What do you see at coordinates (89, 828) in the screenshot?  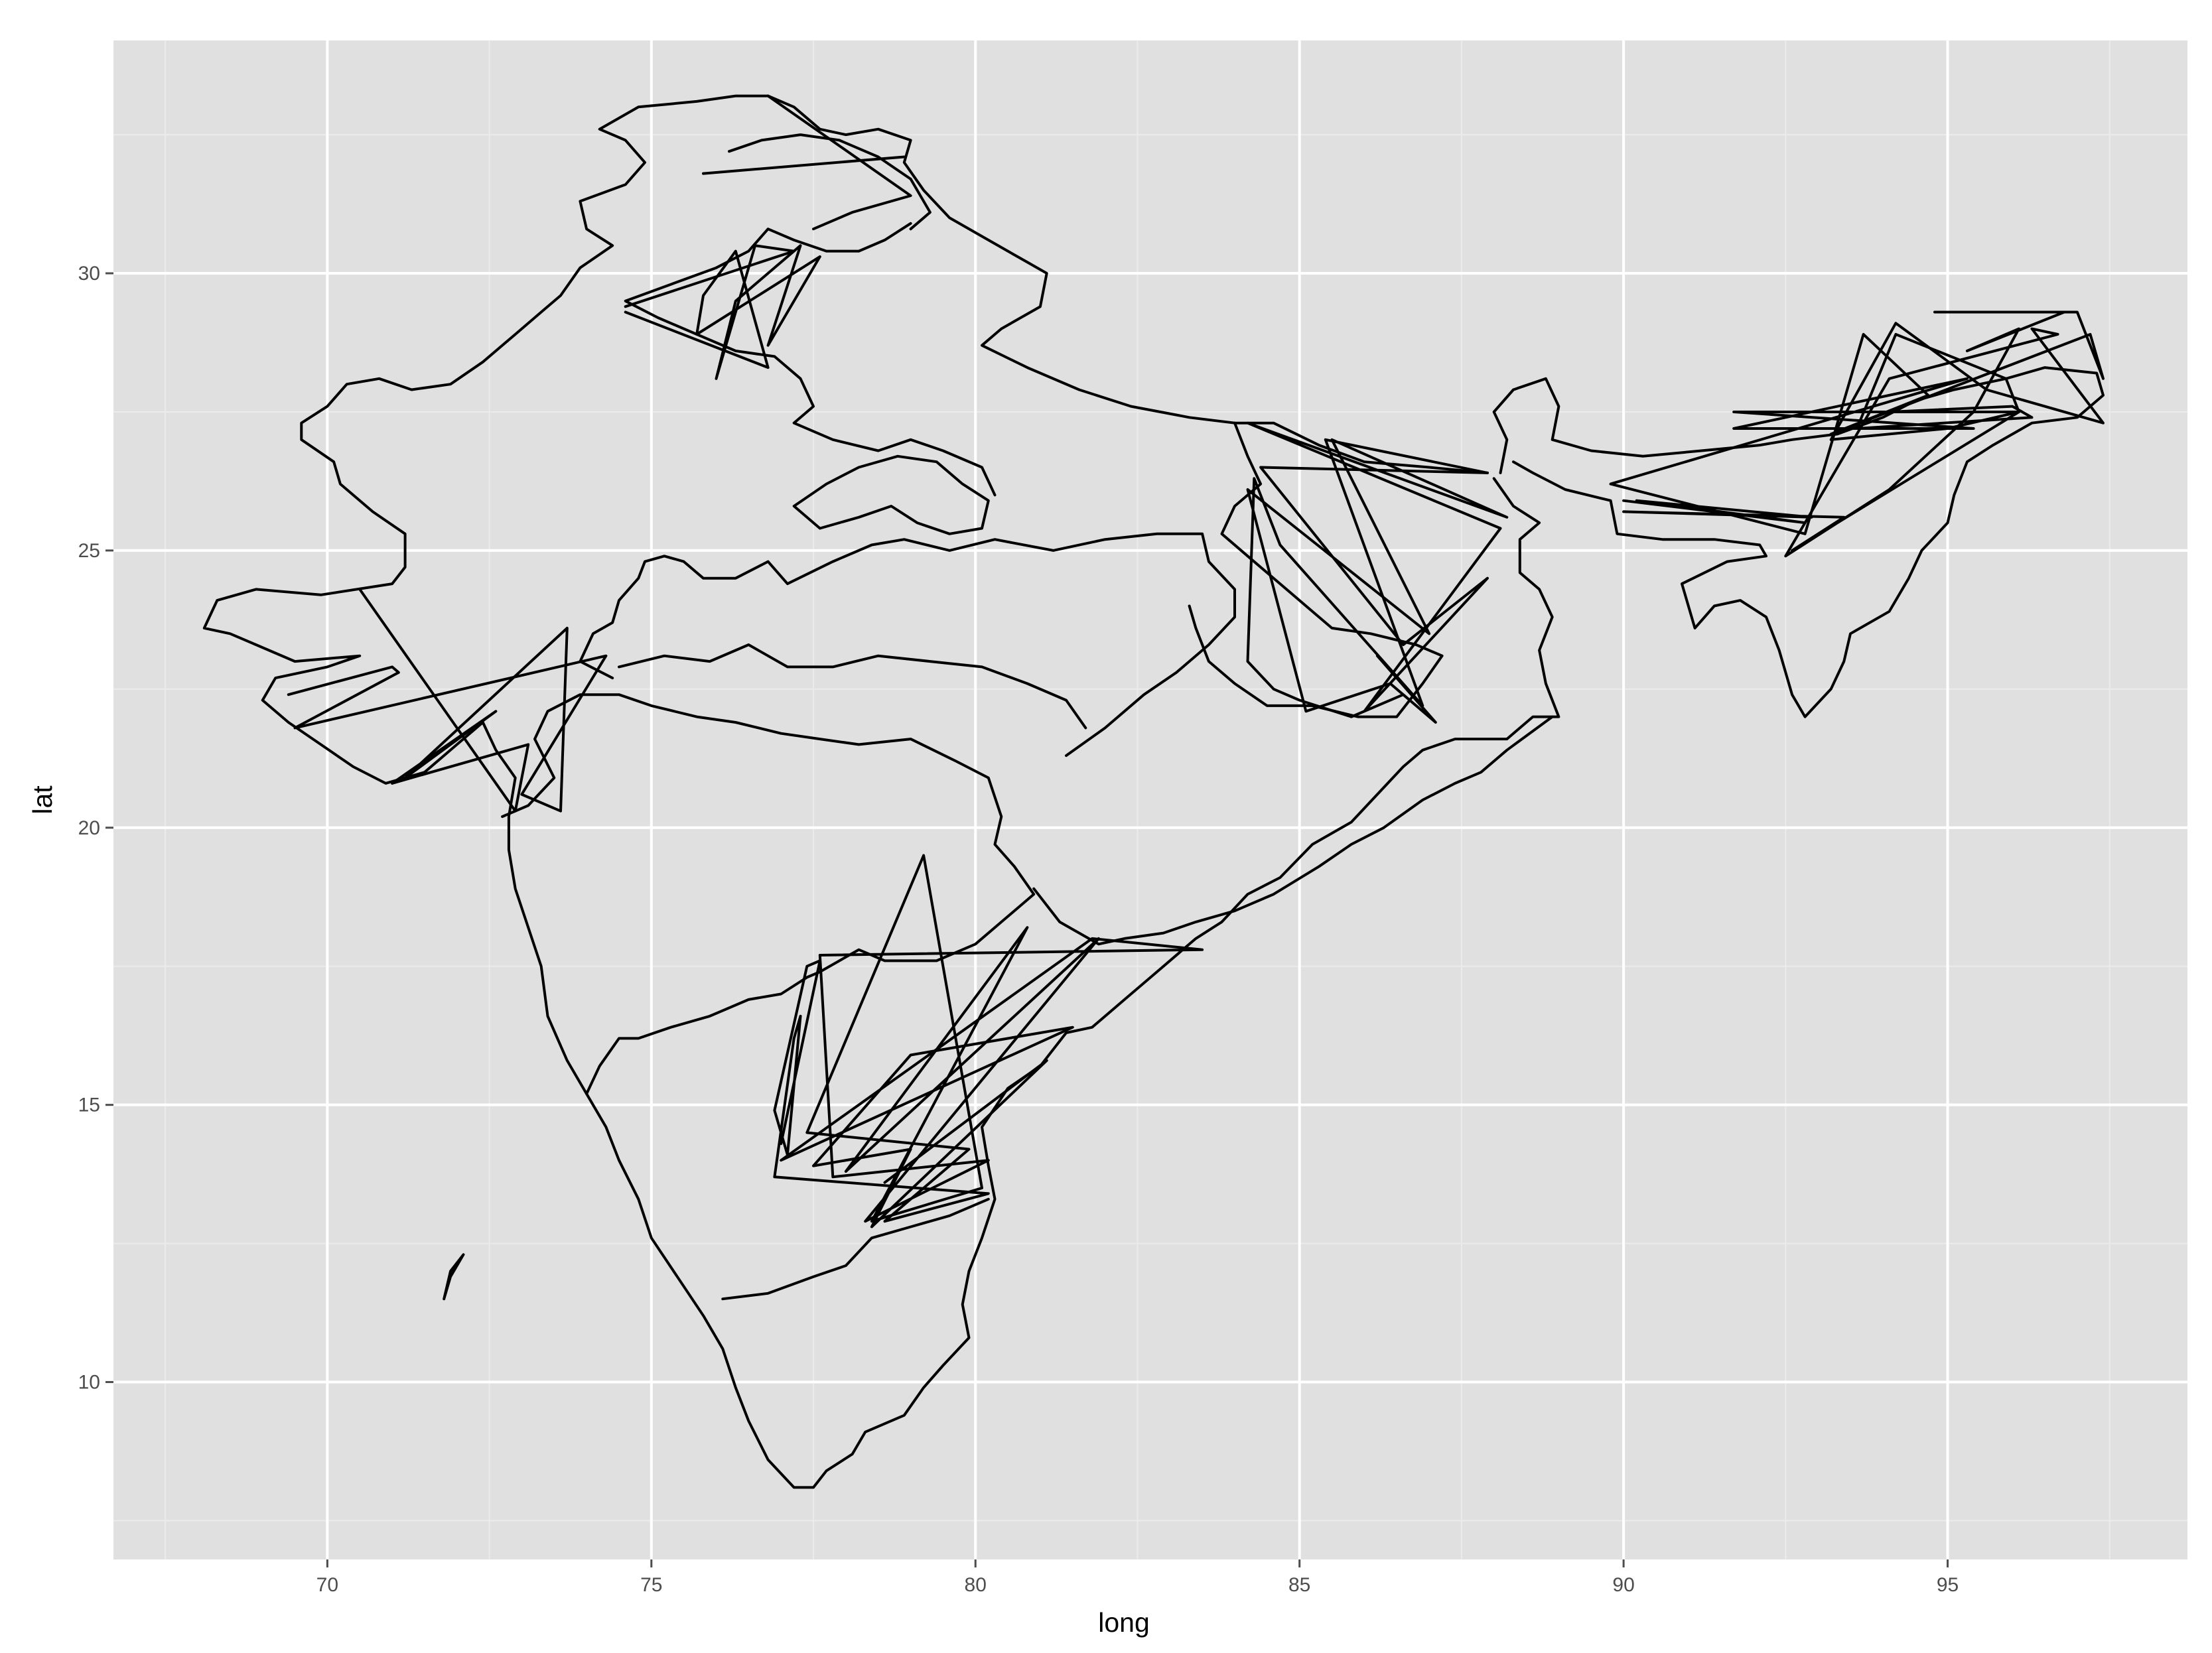 I see `y-tick-label: 20` at bounding box center [89, 828].